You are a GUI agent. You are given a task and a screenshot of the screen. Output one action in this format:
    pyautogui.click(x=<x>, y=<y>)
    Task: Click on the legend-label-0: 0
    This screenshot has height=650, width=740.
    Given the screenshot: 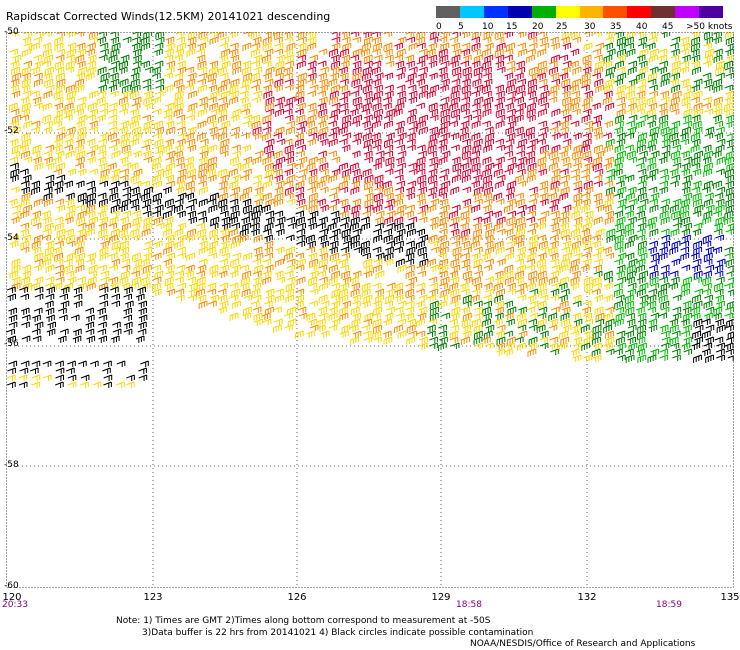 What is the action you would take?
    pyautogui.click(x=439, y=27)
    